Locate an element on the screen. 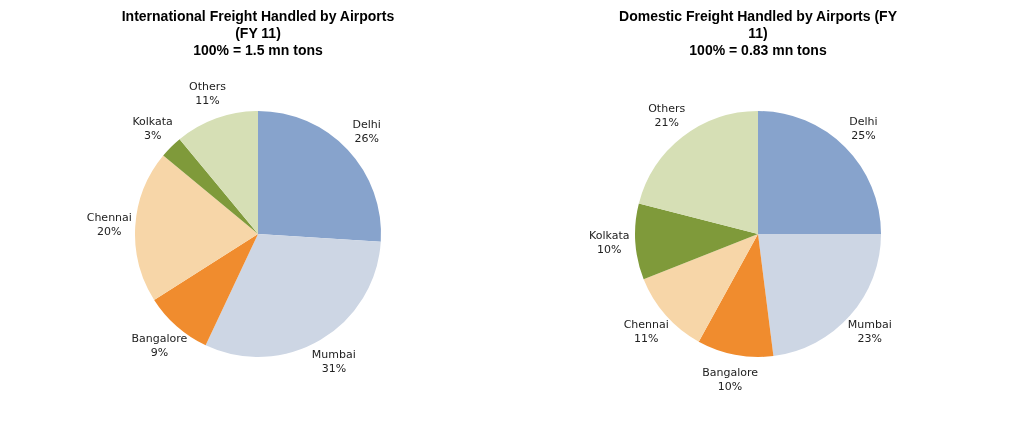 Image resolution: width=1025 pixels, height=433 pixels. data-label: 23% is located at coordinates (869, 339).